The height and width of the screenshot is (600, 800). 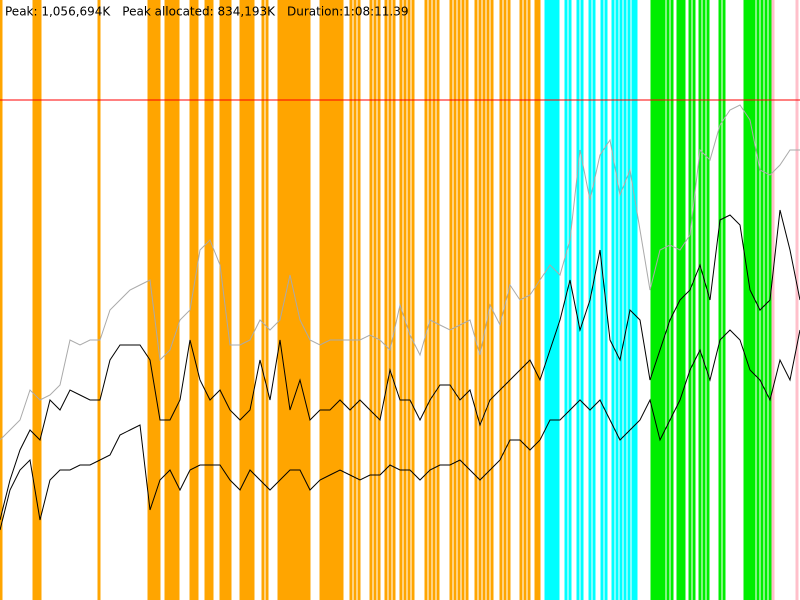 I want to click on status-text: Peak allocated: 834,193K, so click(x=199, y=12).